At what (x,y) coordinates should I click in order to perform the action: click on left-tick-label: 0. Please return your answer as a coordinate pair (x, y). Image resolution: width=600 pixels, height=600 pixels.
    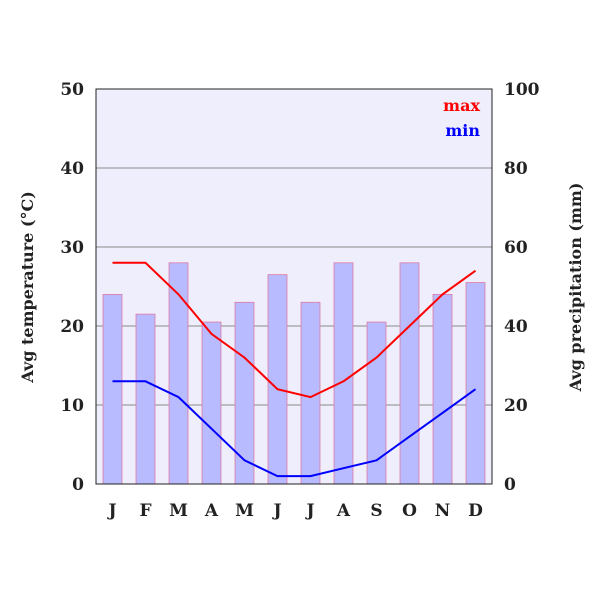
    Looking at the image, I should click on (78, 485).